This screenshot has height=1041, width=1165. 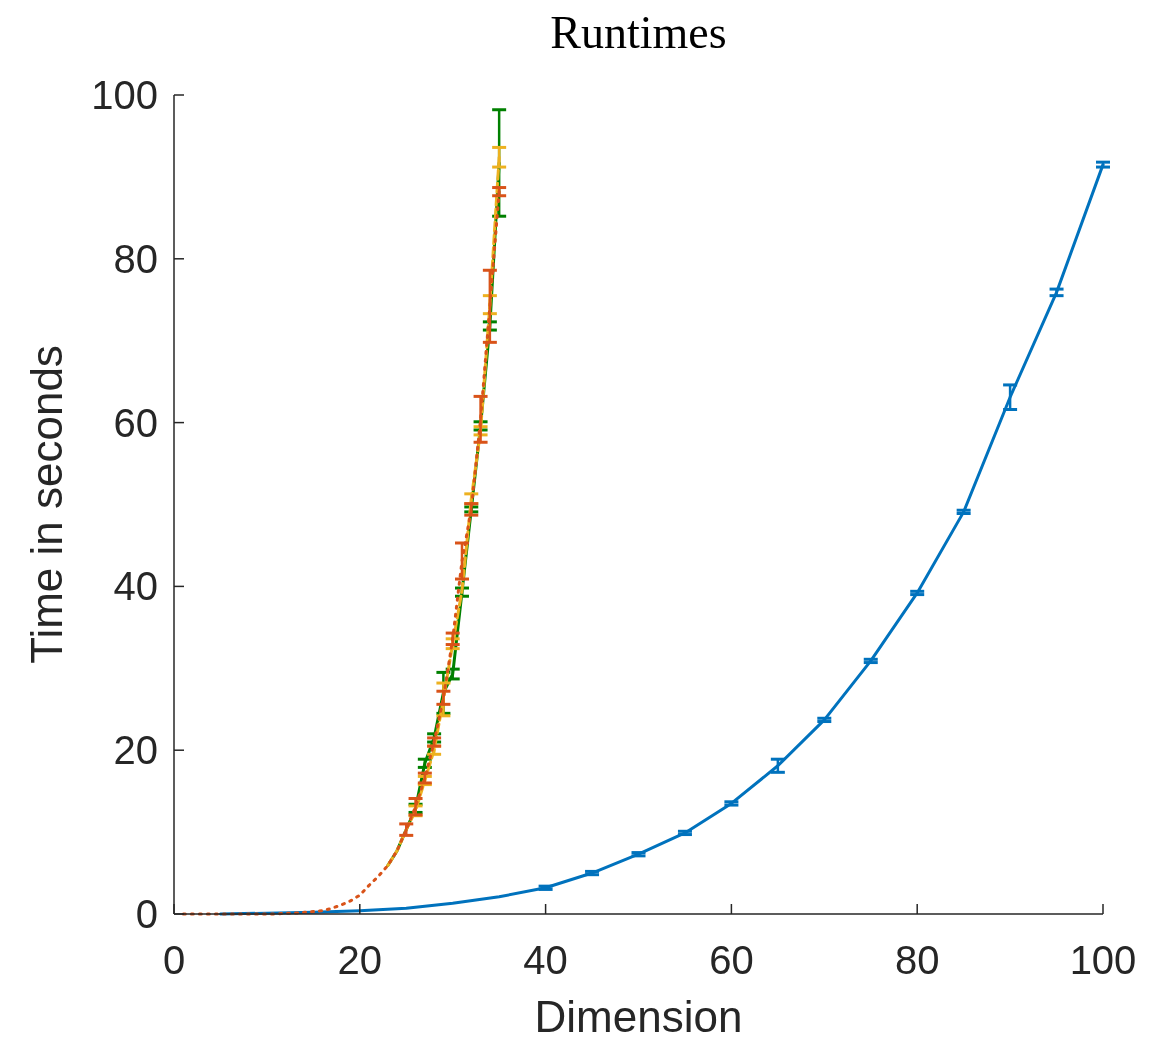 What do you see at coordinates (135, 422) in the screenshot?
I see `y-tick-label: 60` at bounding box center [135, 422].